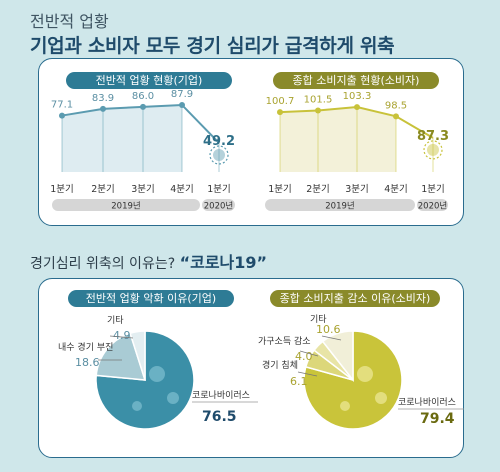 The height and width of the screenshot is (472, 500). Describe the element at coordinates (103, 264) in the screenshot. I see `reason-question-text: 경기심리 위축의 이유는?` at that location.